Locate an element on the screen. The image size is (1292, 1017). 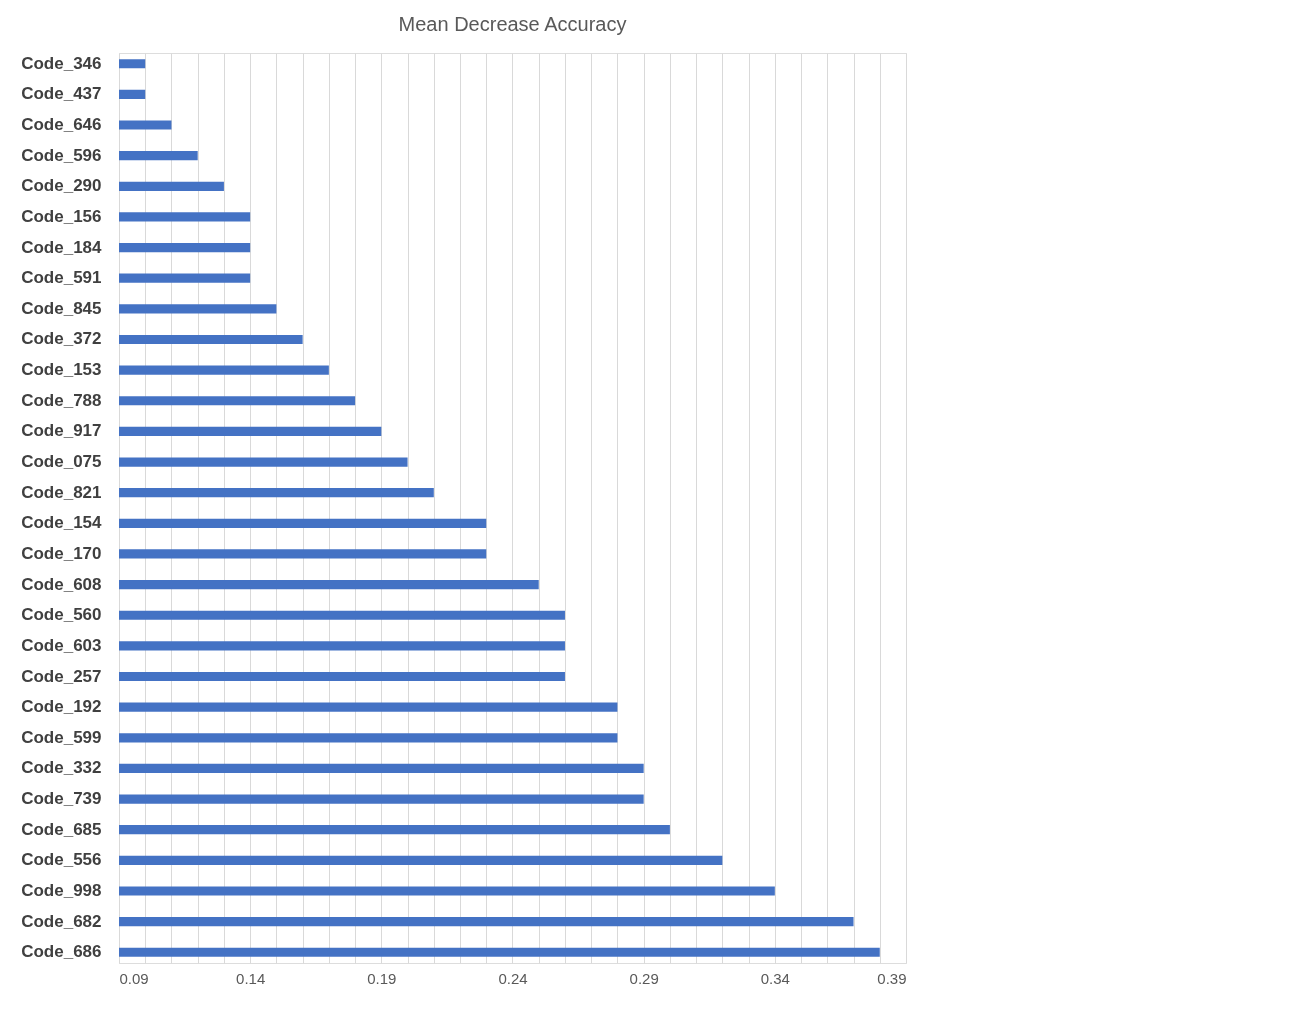
y-tick-label: Code_332 is located at coordinates (61, 768).